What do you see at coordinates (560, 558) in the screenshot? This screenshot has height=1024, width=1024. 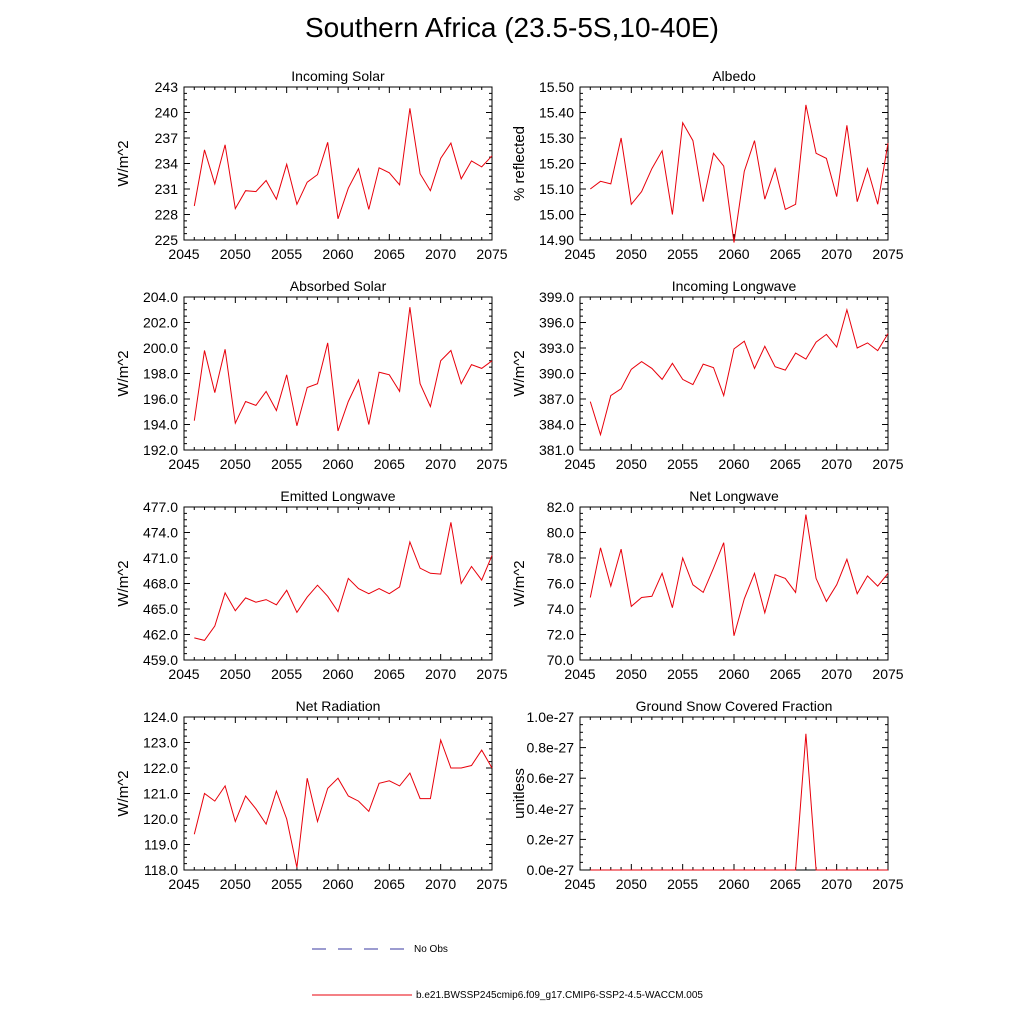 I see `y-tick-label: 78.0` at bounding box center [560, 558].